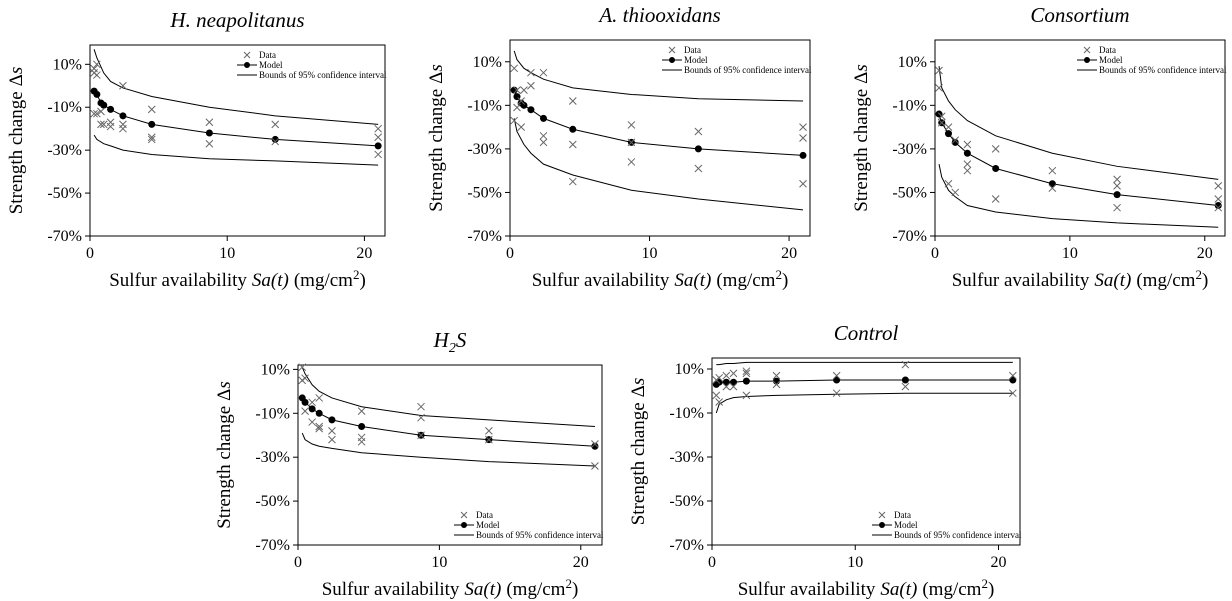 This screenshot has width=1232, height=601. I want to click on chart-title: Consortium, so click(1079, 15).